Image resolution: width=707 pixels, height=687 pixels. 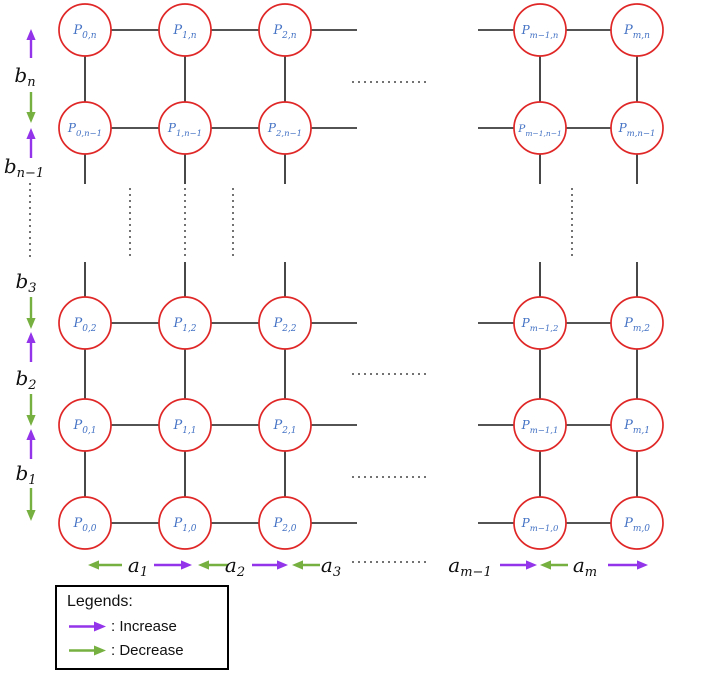 I want to click on node-label-P-0,2: P0,2, so click(x=84, y=325).